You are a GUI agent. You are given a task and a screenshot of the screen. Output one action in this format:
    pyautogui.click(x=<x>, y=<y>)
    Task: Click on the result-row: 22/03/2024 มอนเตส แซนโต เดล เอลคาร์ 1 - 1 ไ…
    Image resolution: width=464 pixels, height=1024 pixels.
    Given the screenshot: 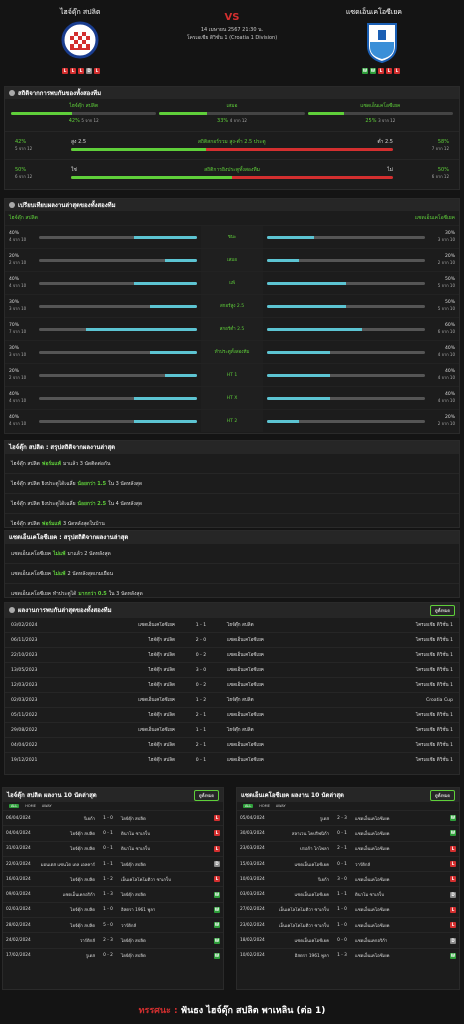 What is the action you would take?
    pyautogui.click(x=113, y=863)
    